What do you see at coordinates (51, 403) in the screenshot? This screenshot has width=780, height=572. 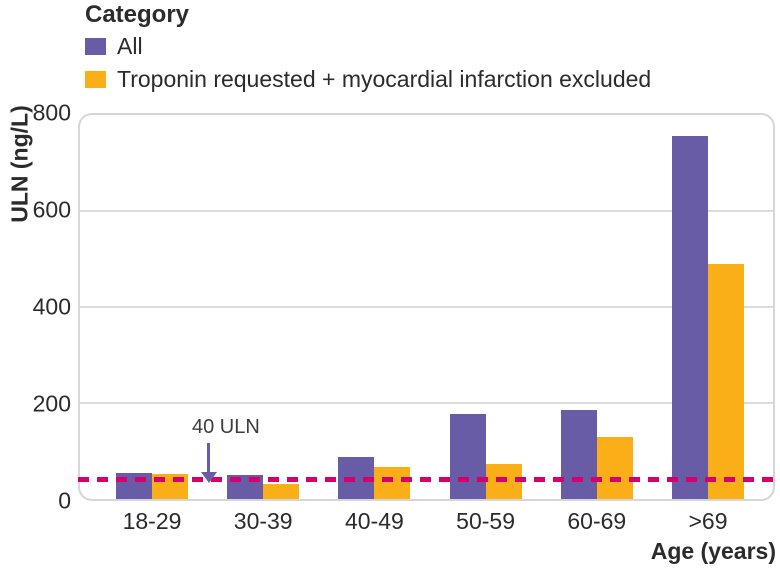 I see `y-tick-label-200: 200` at bounding box center [51, 403].